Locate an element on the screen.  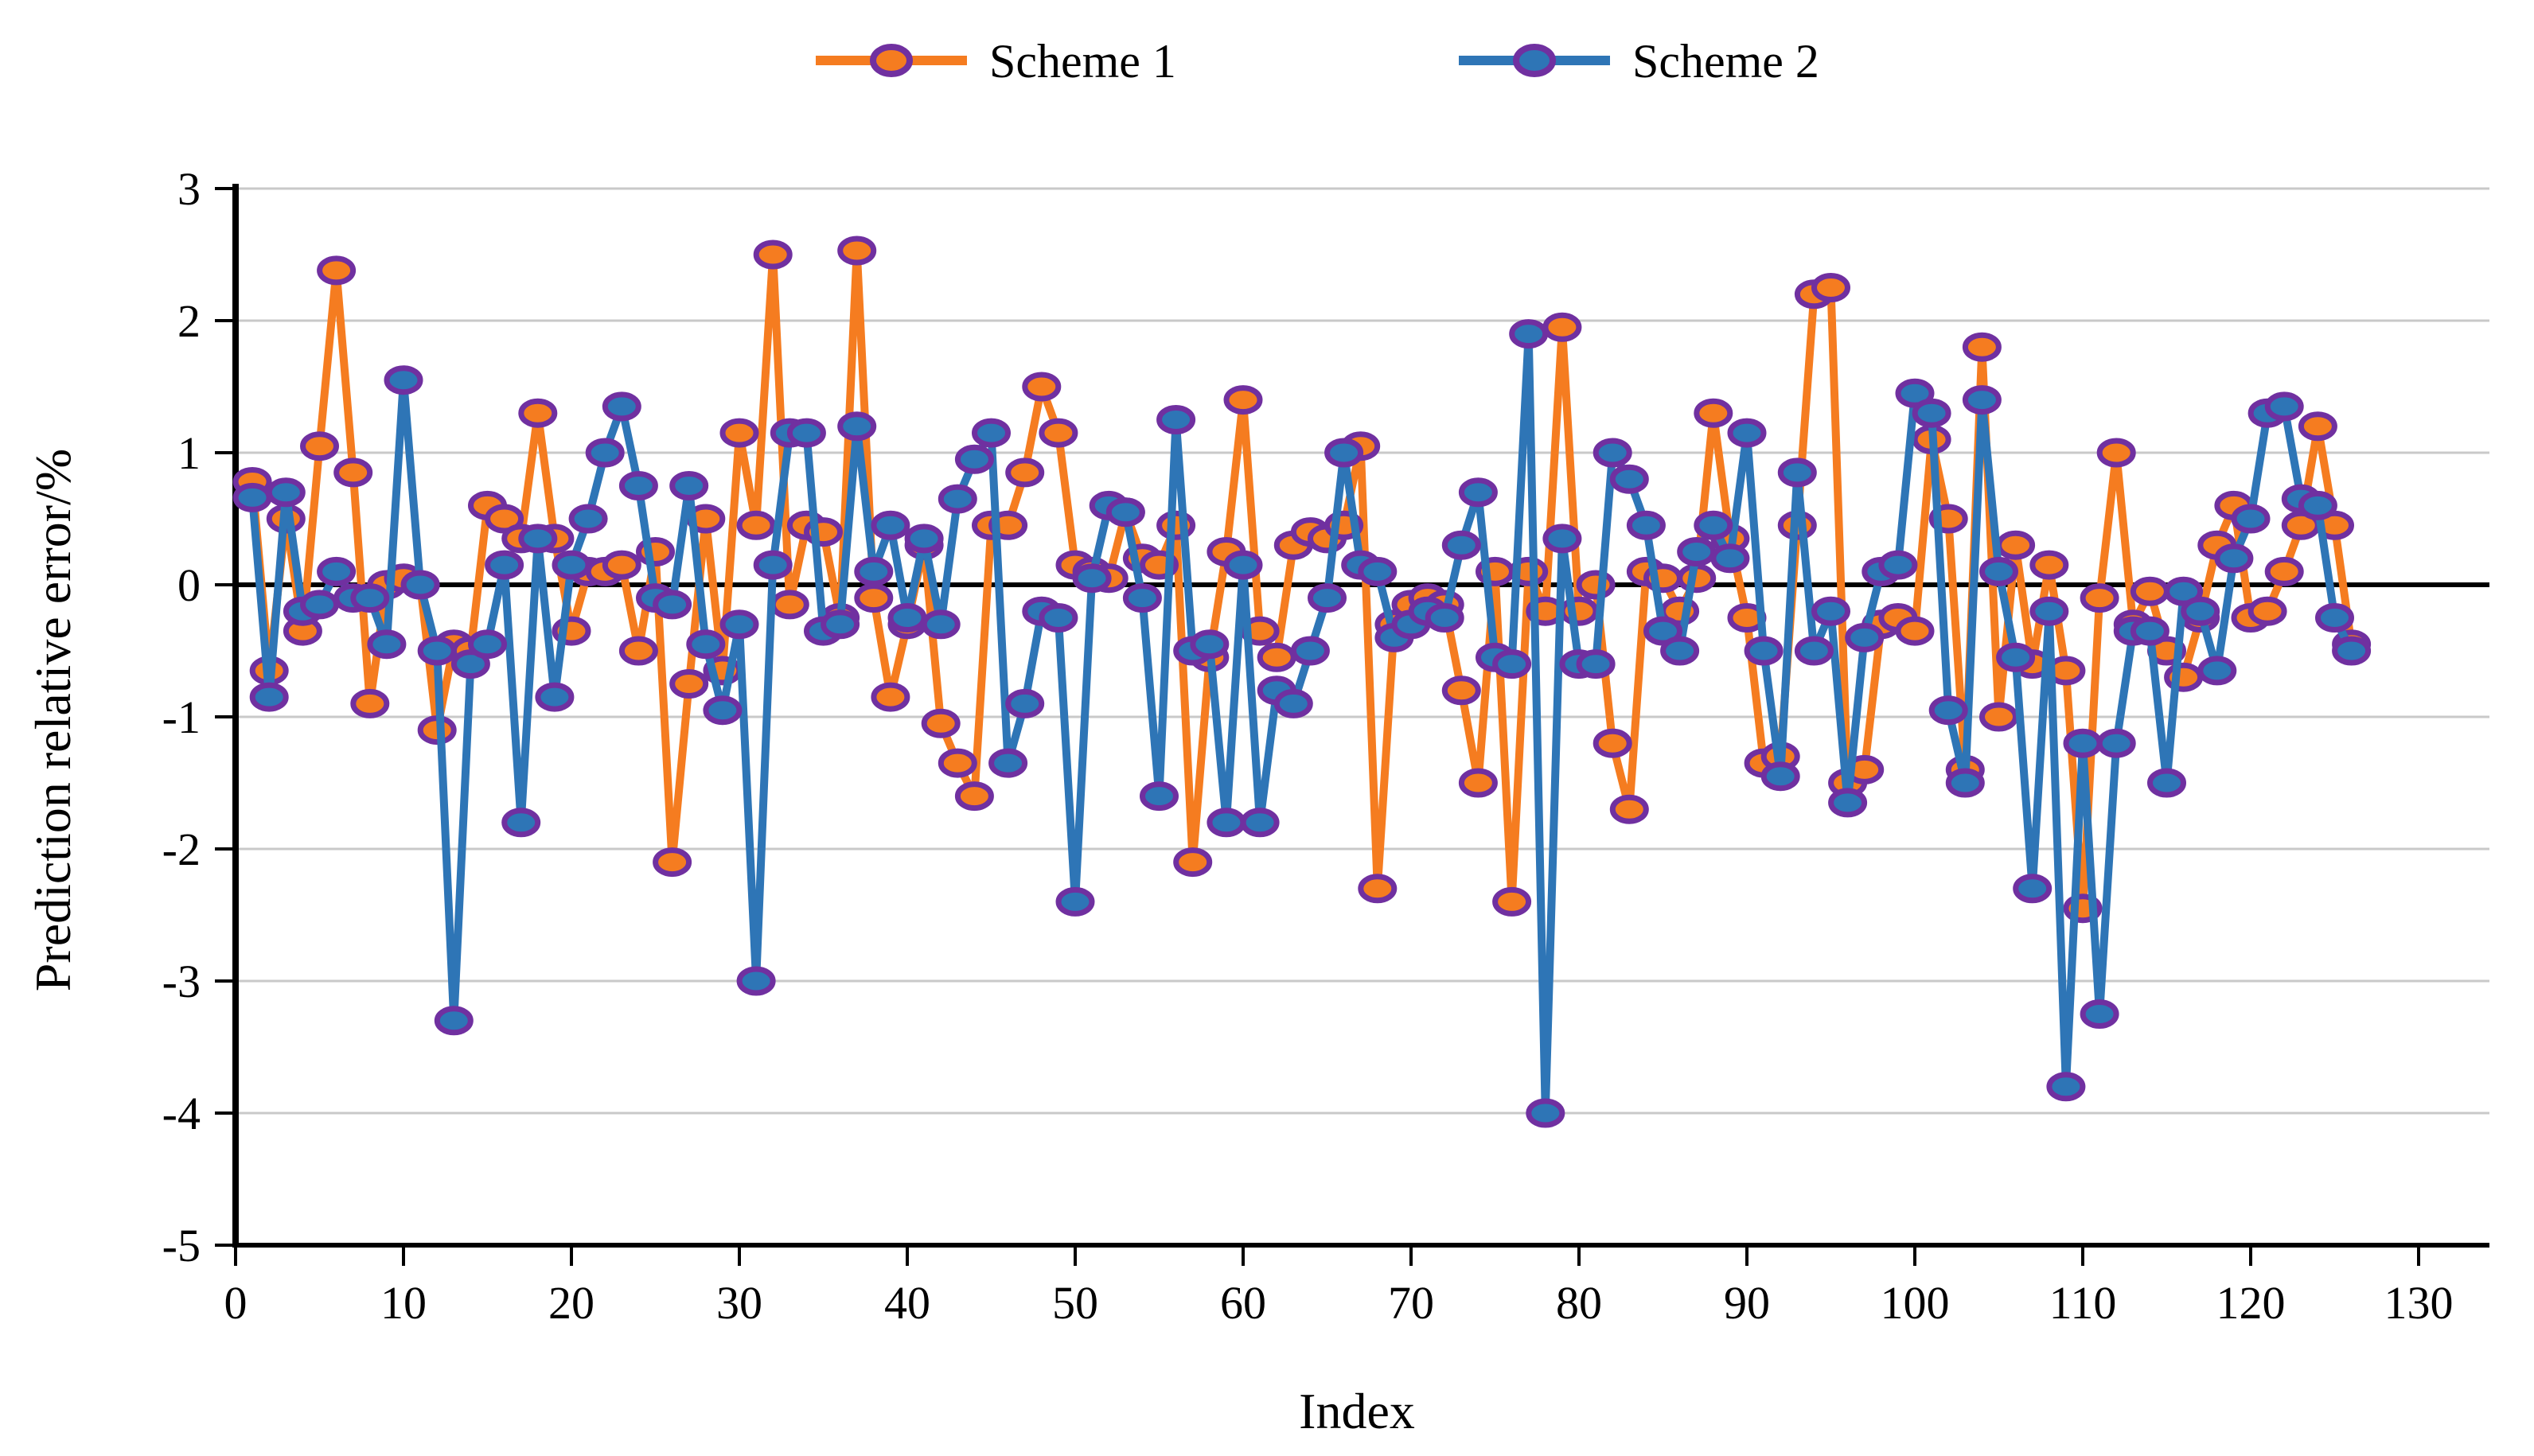
y-tick-label: -4 is located at coordinates (181, 1113).